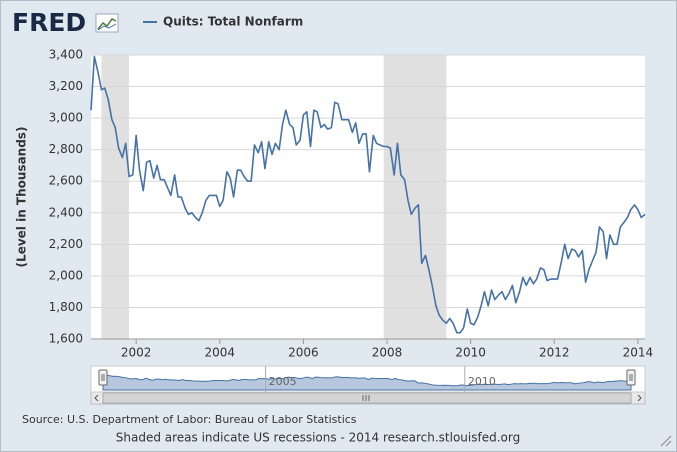  What do you see at coordinates (638, 353) in the screenshot?
I see `x-tick-label: 2014` at bounding box center [638, 353].